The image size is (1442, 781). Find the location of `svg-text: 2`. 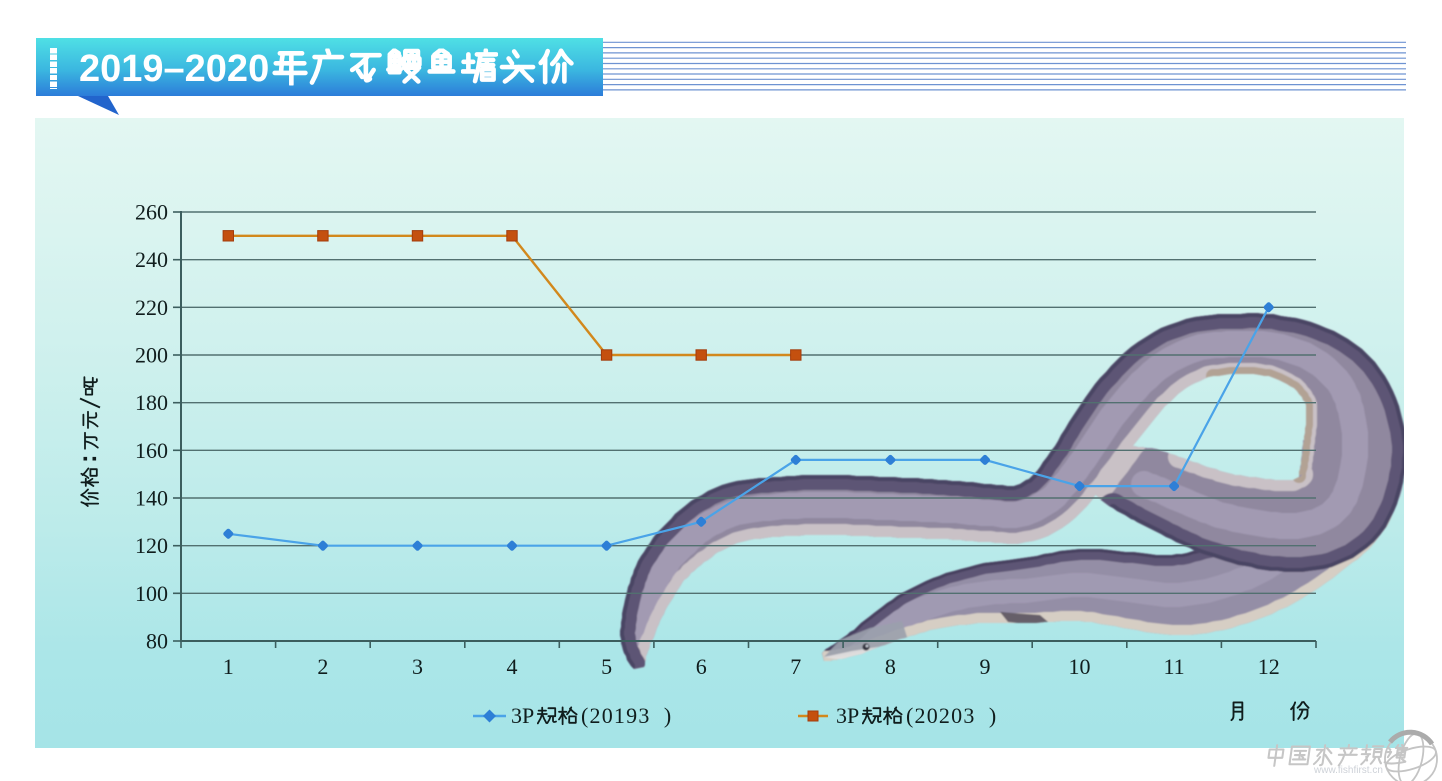

svg-text: 2 is located at coordinates (322, 666).